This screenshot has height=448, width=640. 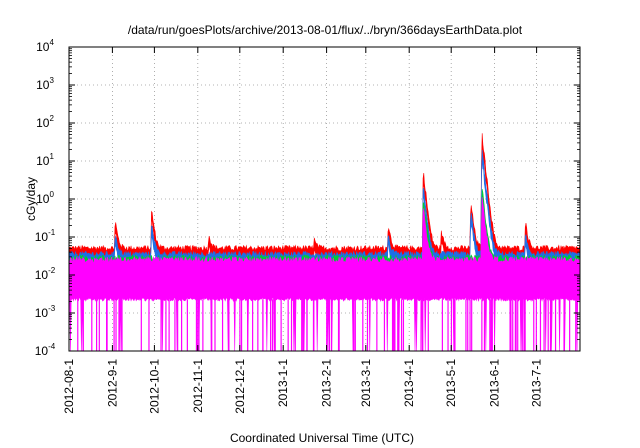 I want to click on x-tick-label: 2012-08-1, so click(x=69, y=386).